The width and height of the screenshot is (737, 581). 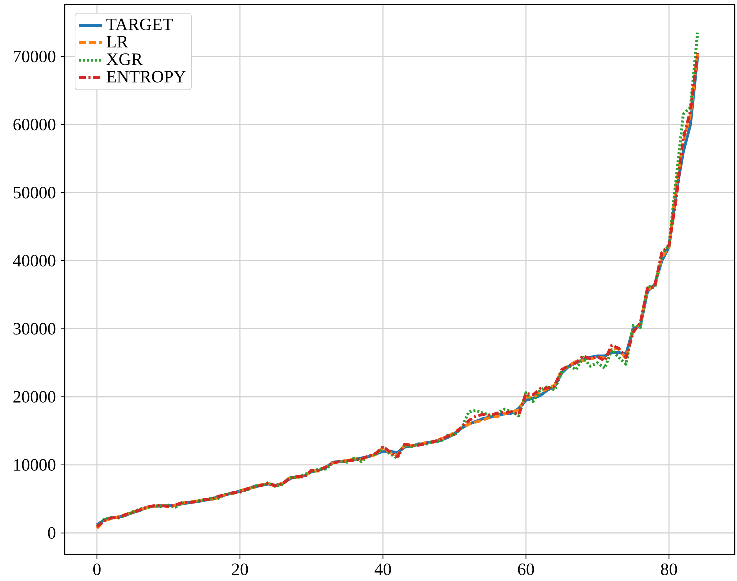 What do you see at coordinates (140, 24) in the screenshot?
I see `legend-label: TARGET` at bounding box center [140, 24].